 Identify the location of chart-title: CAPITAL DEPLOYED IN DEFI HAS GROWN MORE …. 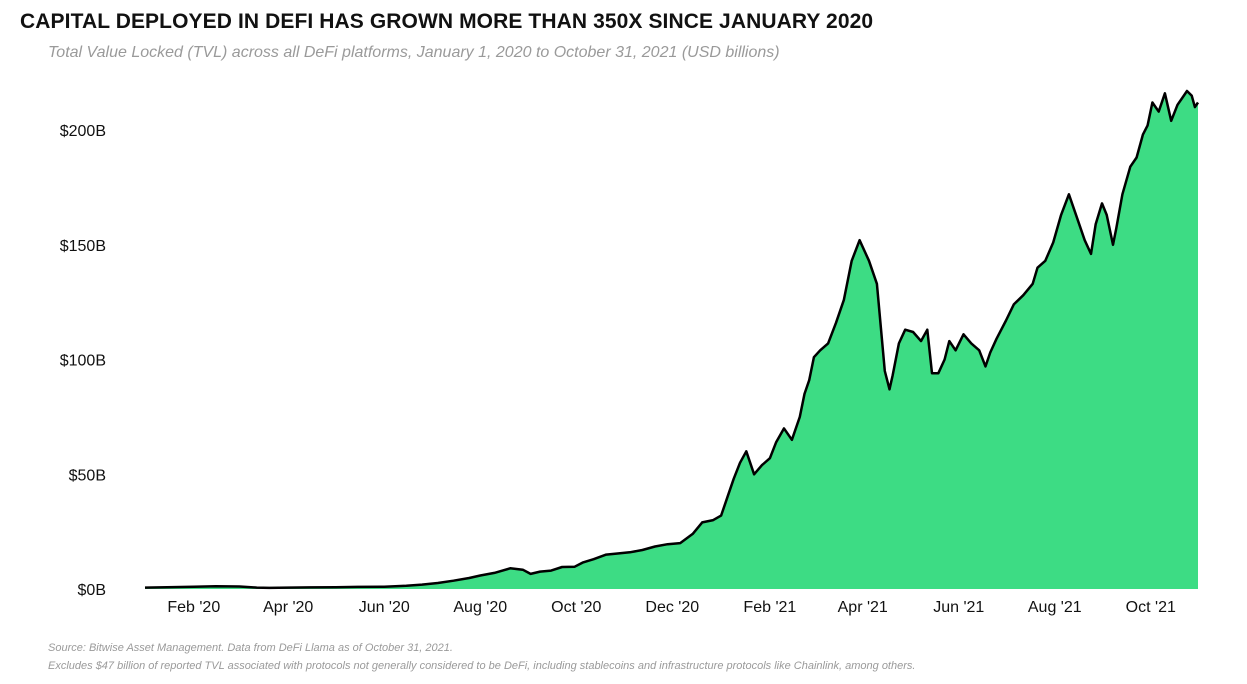
(447, 21).